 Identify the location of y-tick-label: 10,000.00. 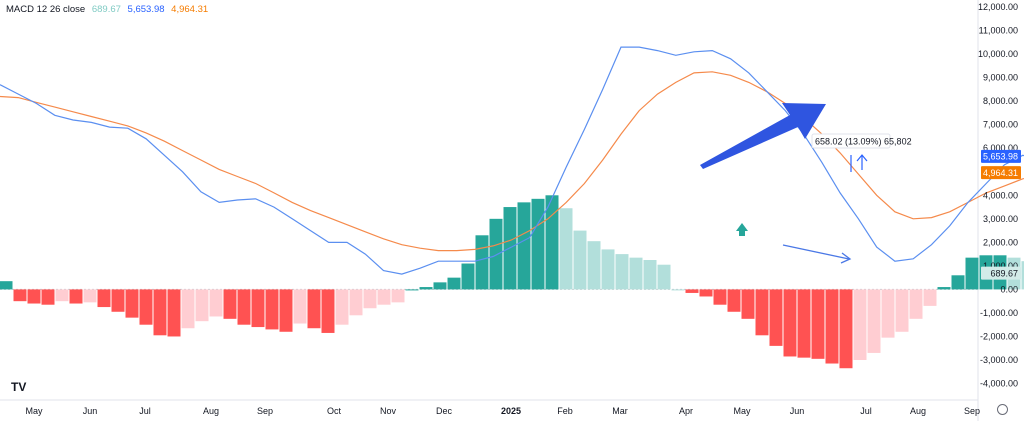
(998, 54).